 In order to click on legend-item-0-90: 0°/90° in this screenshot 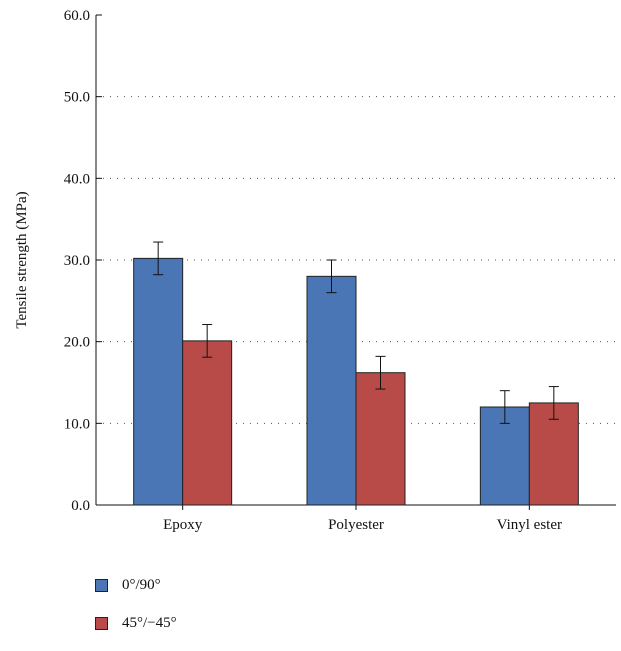, I will do `click(136, 585)`.